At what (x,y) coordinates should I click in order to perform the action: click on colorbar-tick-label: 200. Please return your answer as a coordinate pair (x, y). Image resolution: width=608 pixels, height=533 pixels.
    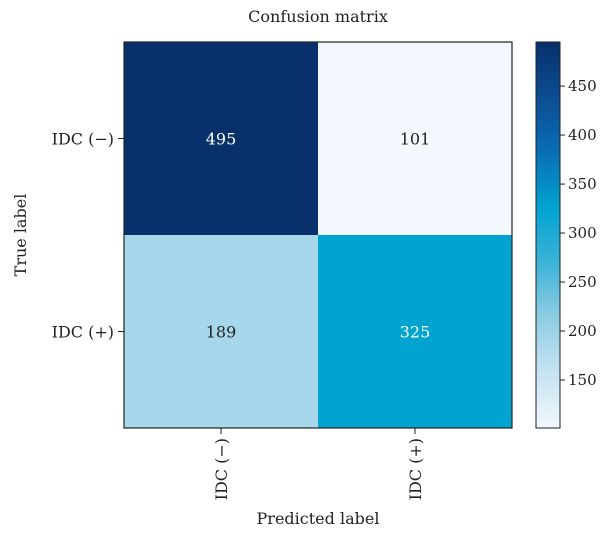
    Looking at the image, I should click on (582, 331).